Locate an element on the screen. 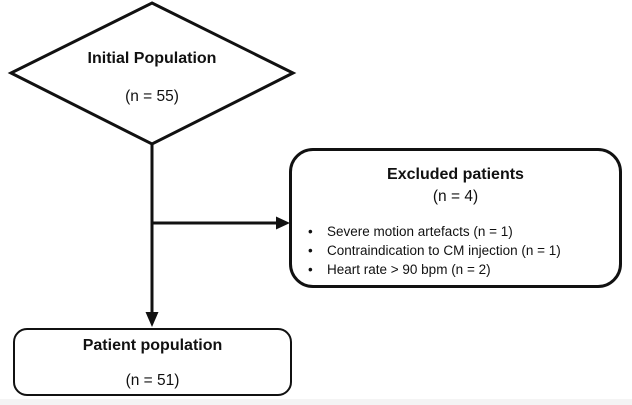 Image resolution: width=632 pixels, height=405 pixels. exclusion-reason-item: Contraindication to CM injection (n = 1) is located at coordinates (461, 250).